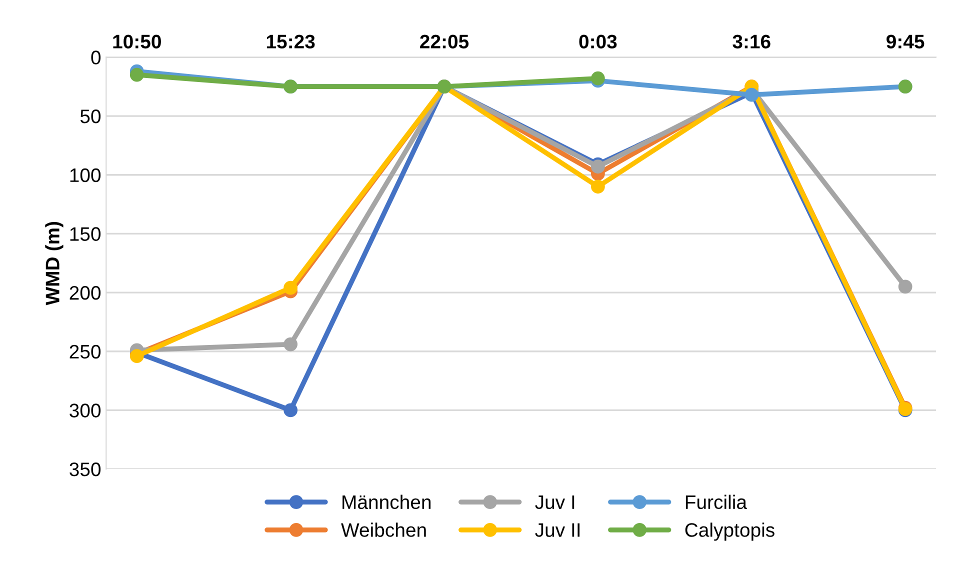 The width and height of the screenshot is (965, 572). What do you see at coordinates (444, 41) in the screenshot?
I see `x-tick-label: 22:05` at bounding box center [444, 41].